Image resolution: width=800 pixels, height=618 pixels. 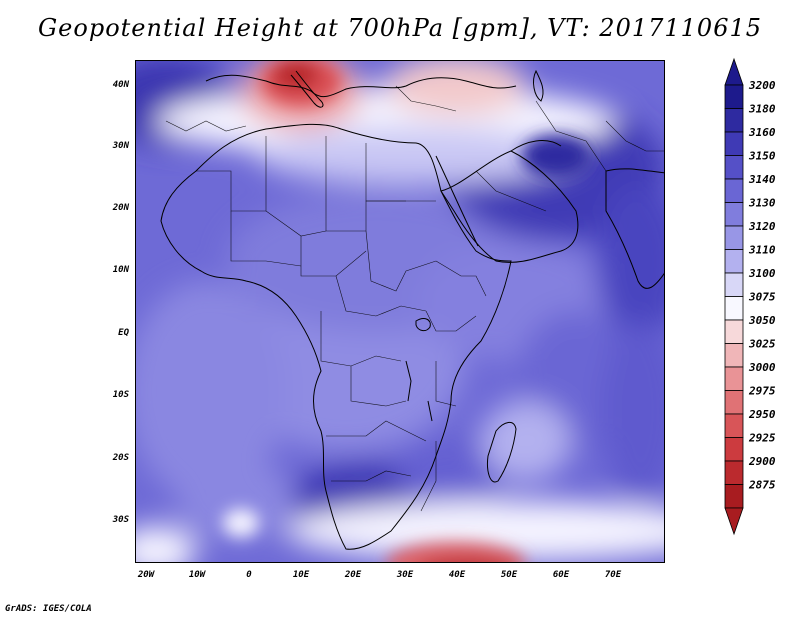 I want to click on border-car, so click(x=381, y=296).